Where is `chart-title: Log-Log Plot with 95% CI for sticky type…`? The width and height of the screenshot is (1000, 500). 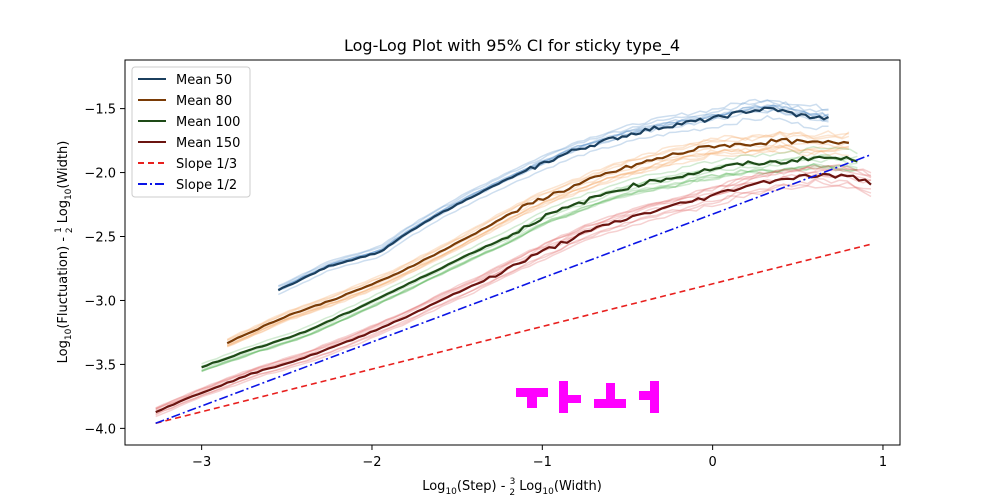 chart-title: Log-Log Plot with 95% CI for sticky type… is located at coordinates (512, 46).